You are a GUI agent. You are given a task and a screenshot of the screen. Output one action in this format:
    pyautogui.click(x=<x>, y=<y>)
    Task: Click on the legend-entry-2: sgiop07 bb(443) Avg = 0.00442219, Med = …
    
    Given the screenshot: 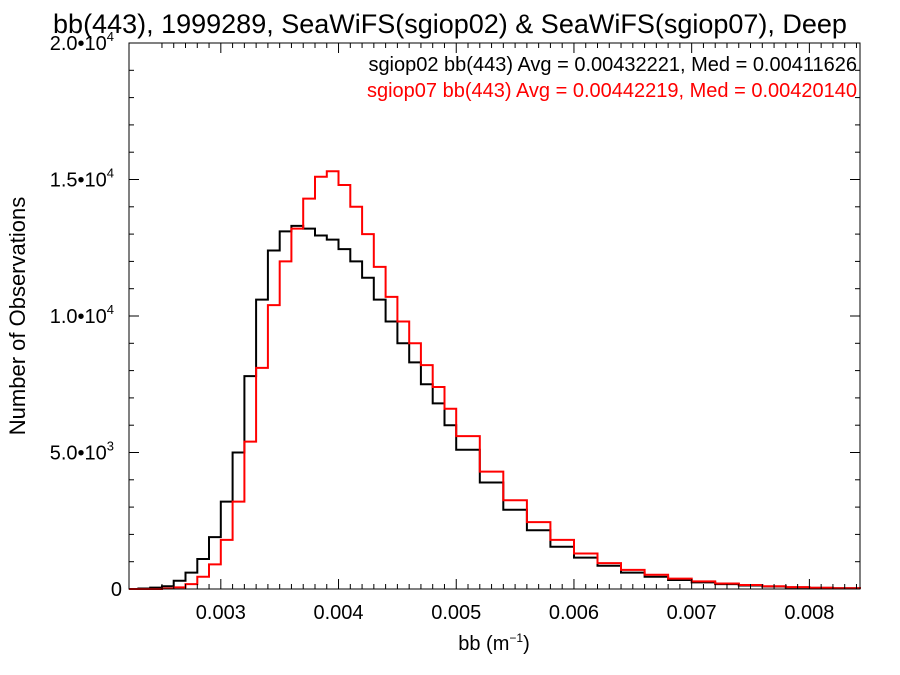 What is the action you would take?
    pyautogui.click(x=612, y=91)
    